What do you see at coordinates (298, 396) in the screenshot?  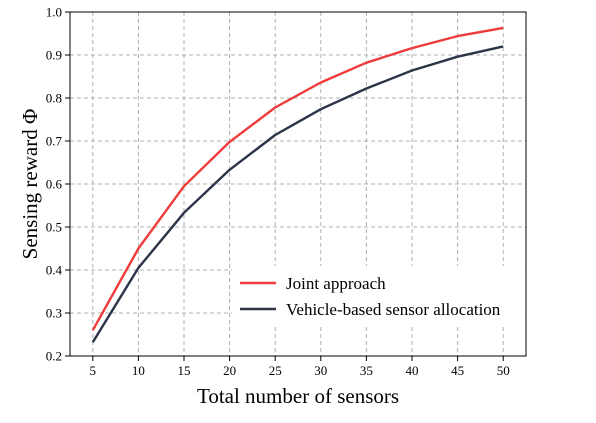 I see `x-axis-title: Total number of sensors` at bounding box center [298, 396].